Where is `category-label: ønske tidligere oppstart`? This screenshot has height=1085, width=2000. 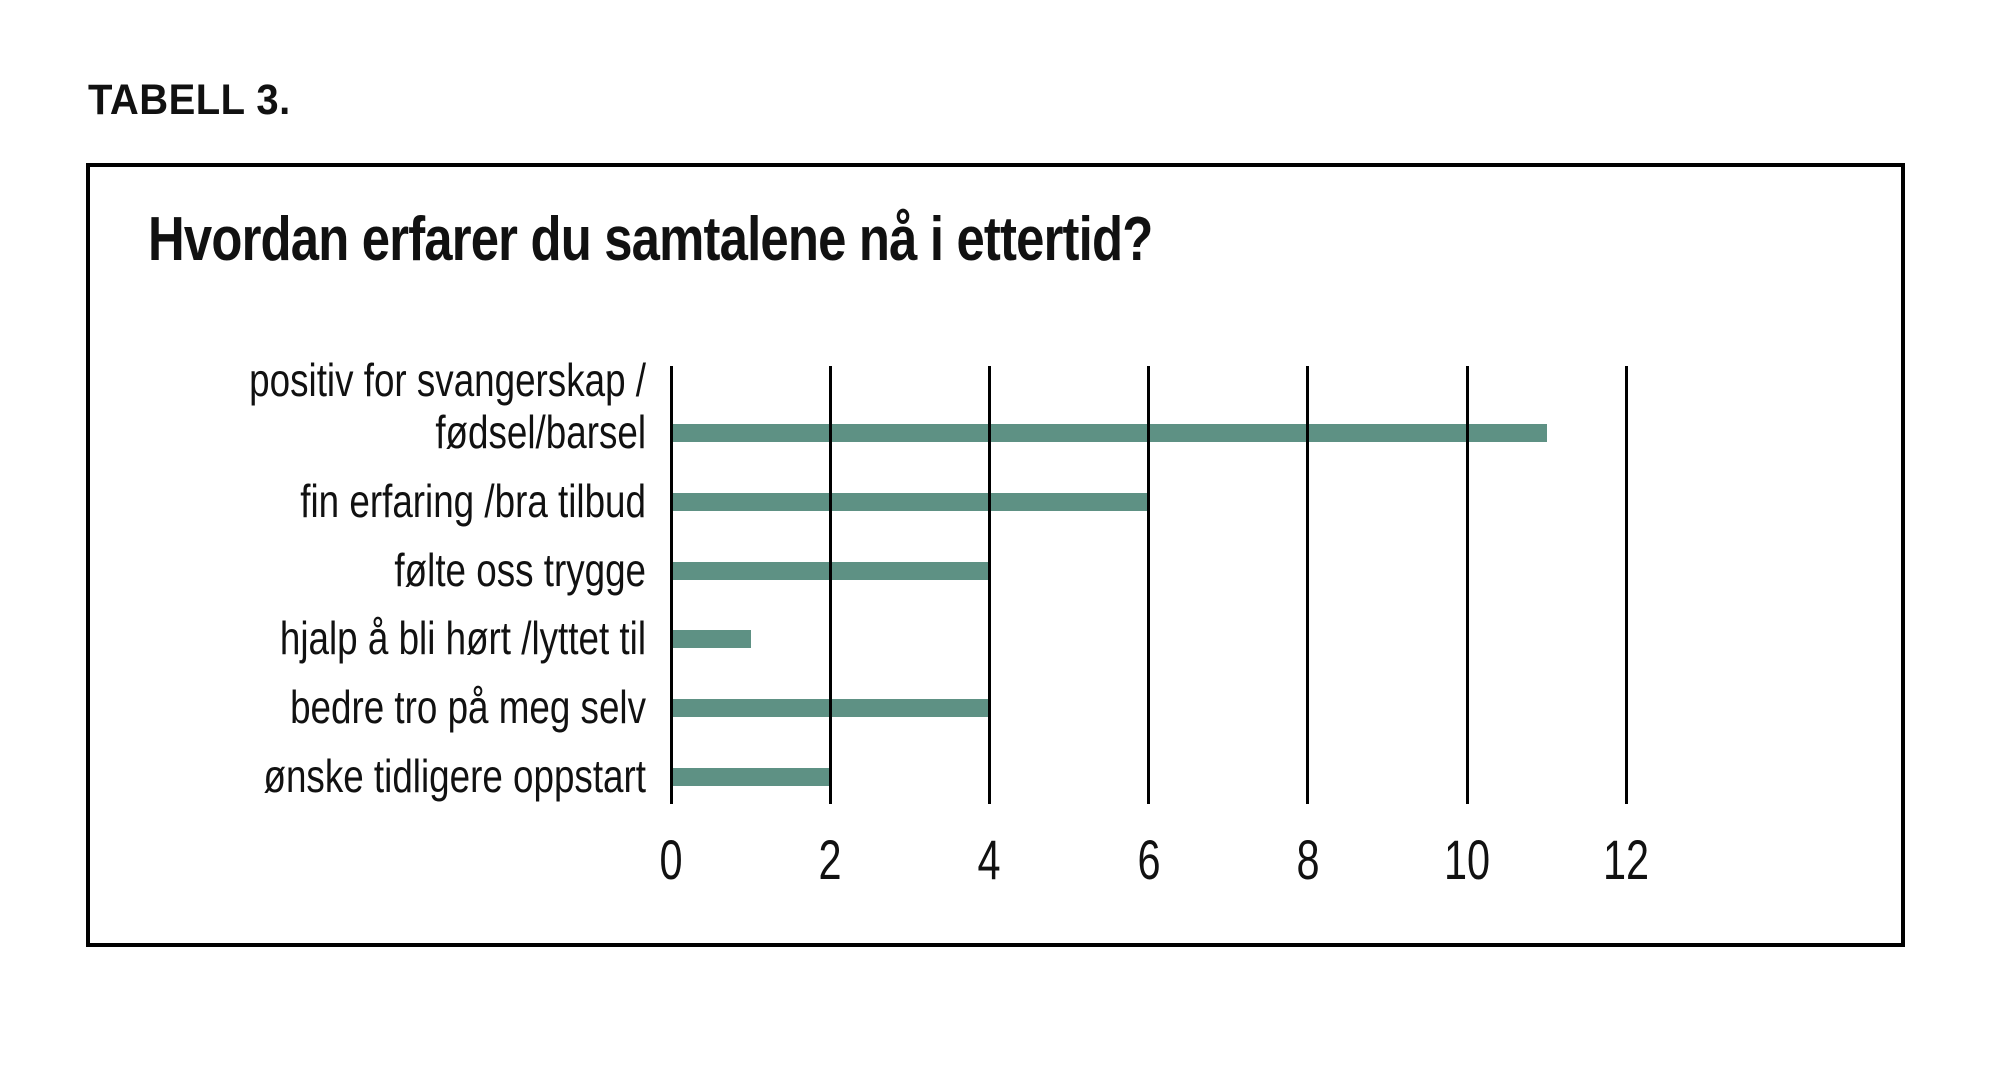
category-label: ønske tidligere oppstart is located at coordinates (454, 776).